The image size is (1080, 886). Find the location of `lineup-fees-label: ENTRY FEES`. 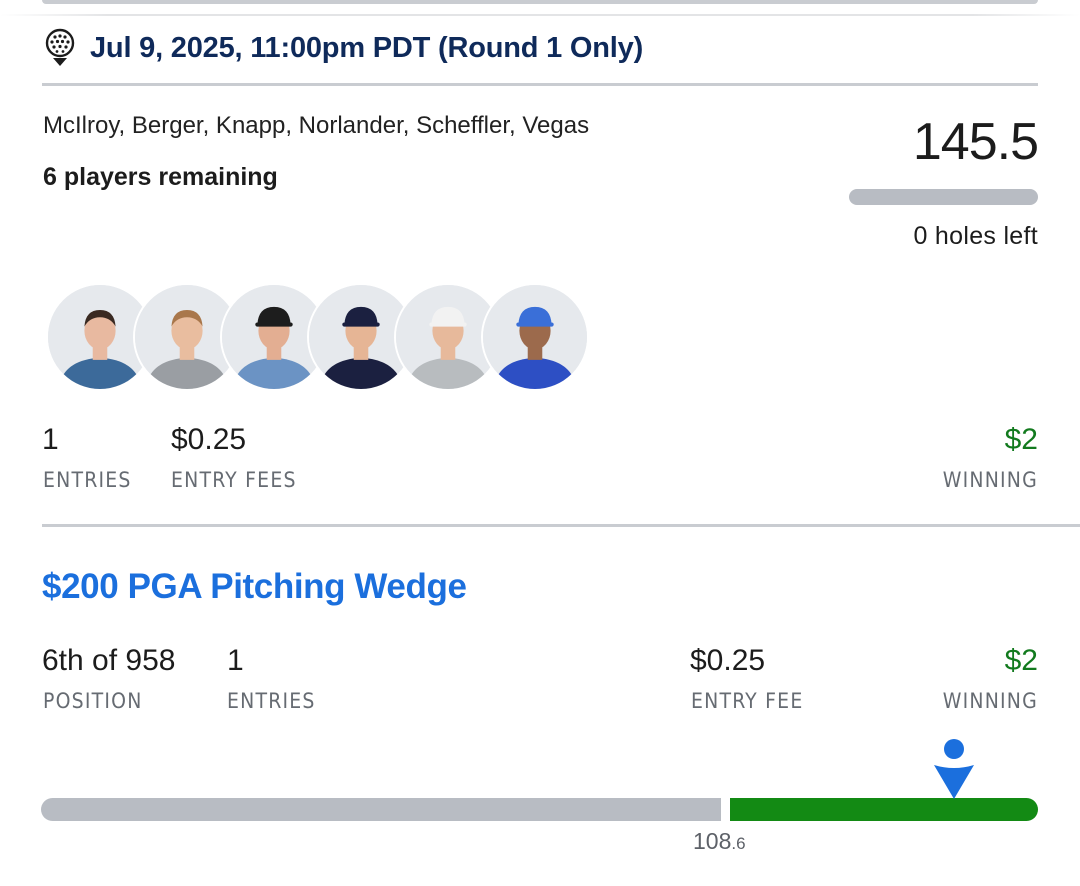

lineup-fees-label: ENTRY FEES is located at coordinates (234, 480).